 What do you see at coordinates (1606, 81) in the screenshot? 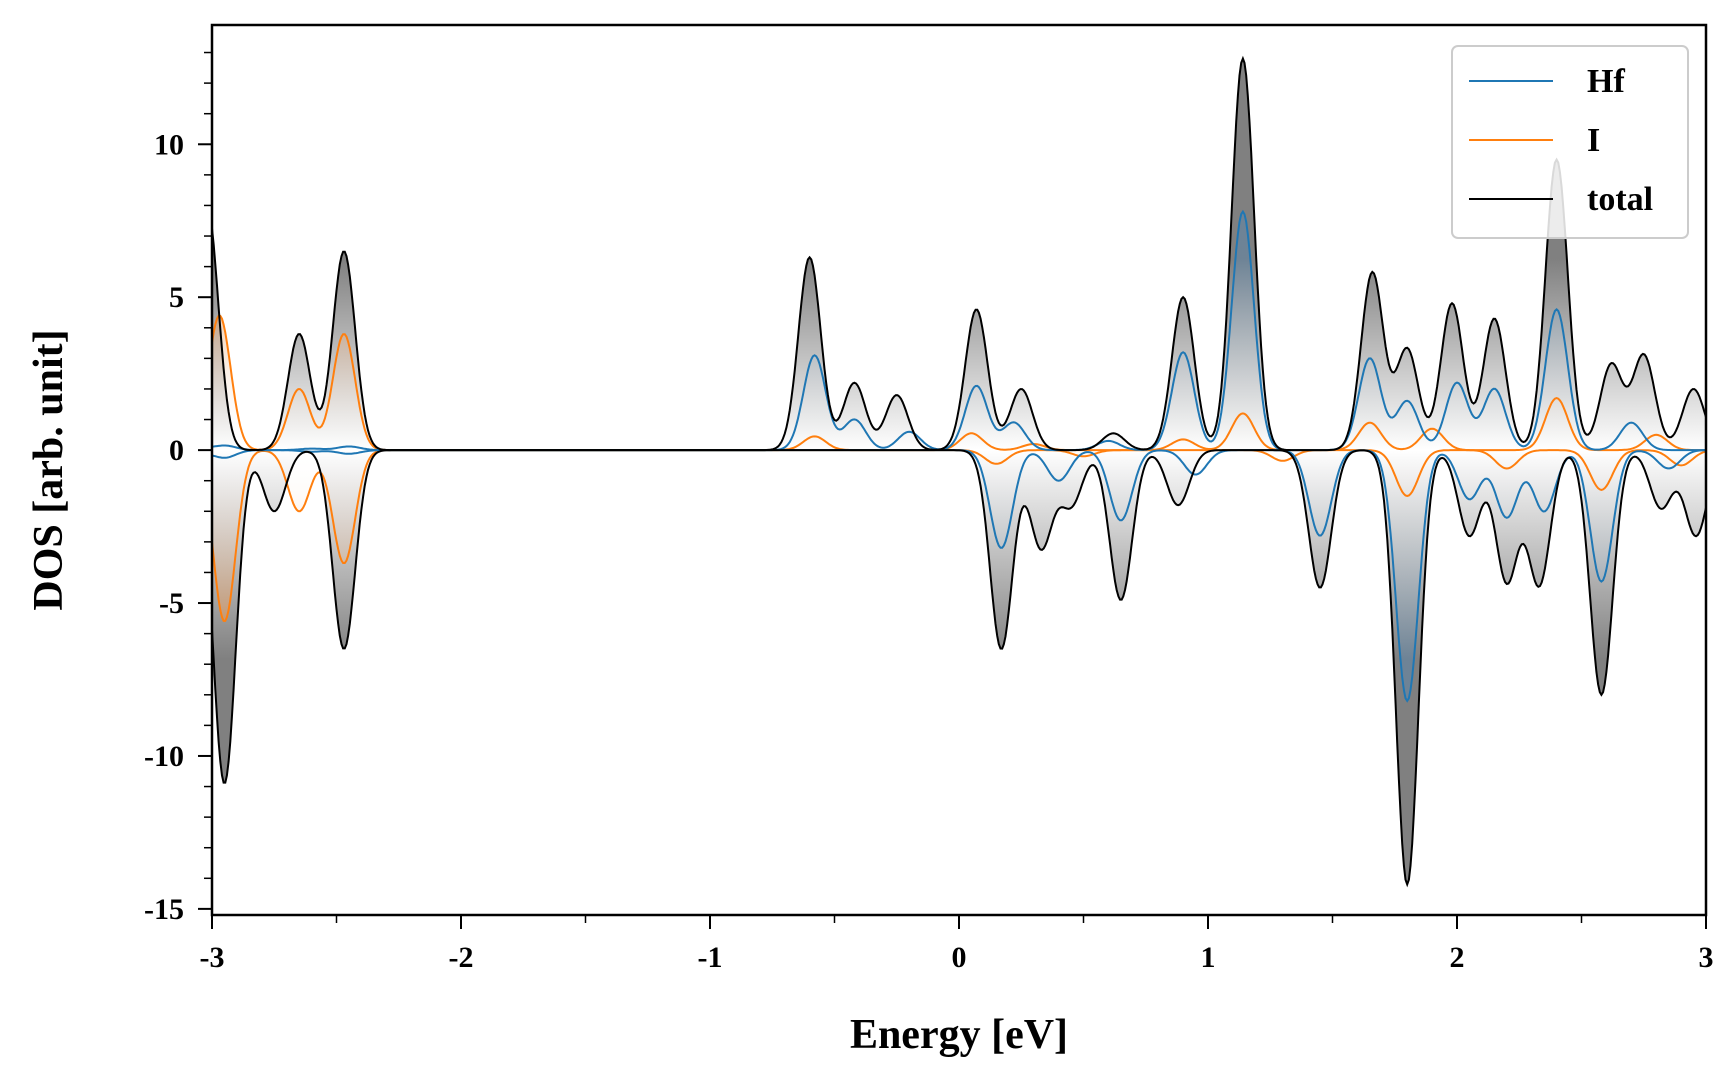
I see `legend-hf-label: Hf` at bounding box center [1606, 81].